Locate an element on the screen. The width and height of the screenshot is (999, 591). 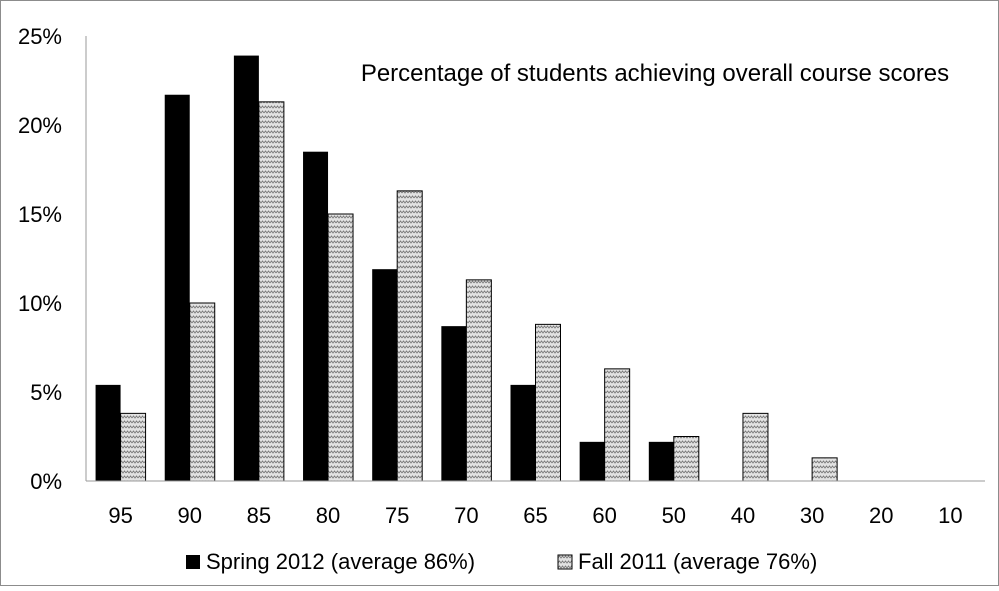
y-tick-label: 0% is located at coordinates (46, 481).